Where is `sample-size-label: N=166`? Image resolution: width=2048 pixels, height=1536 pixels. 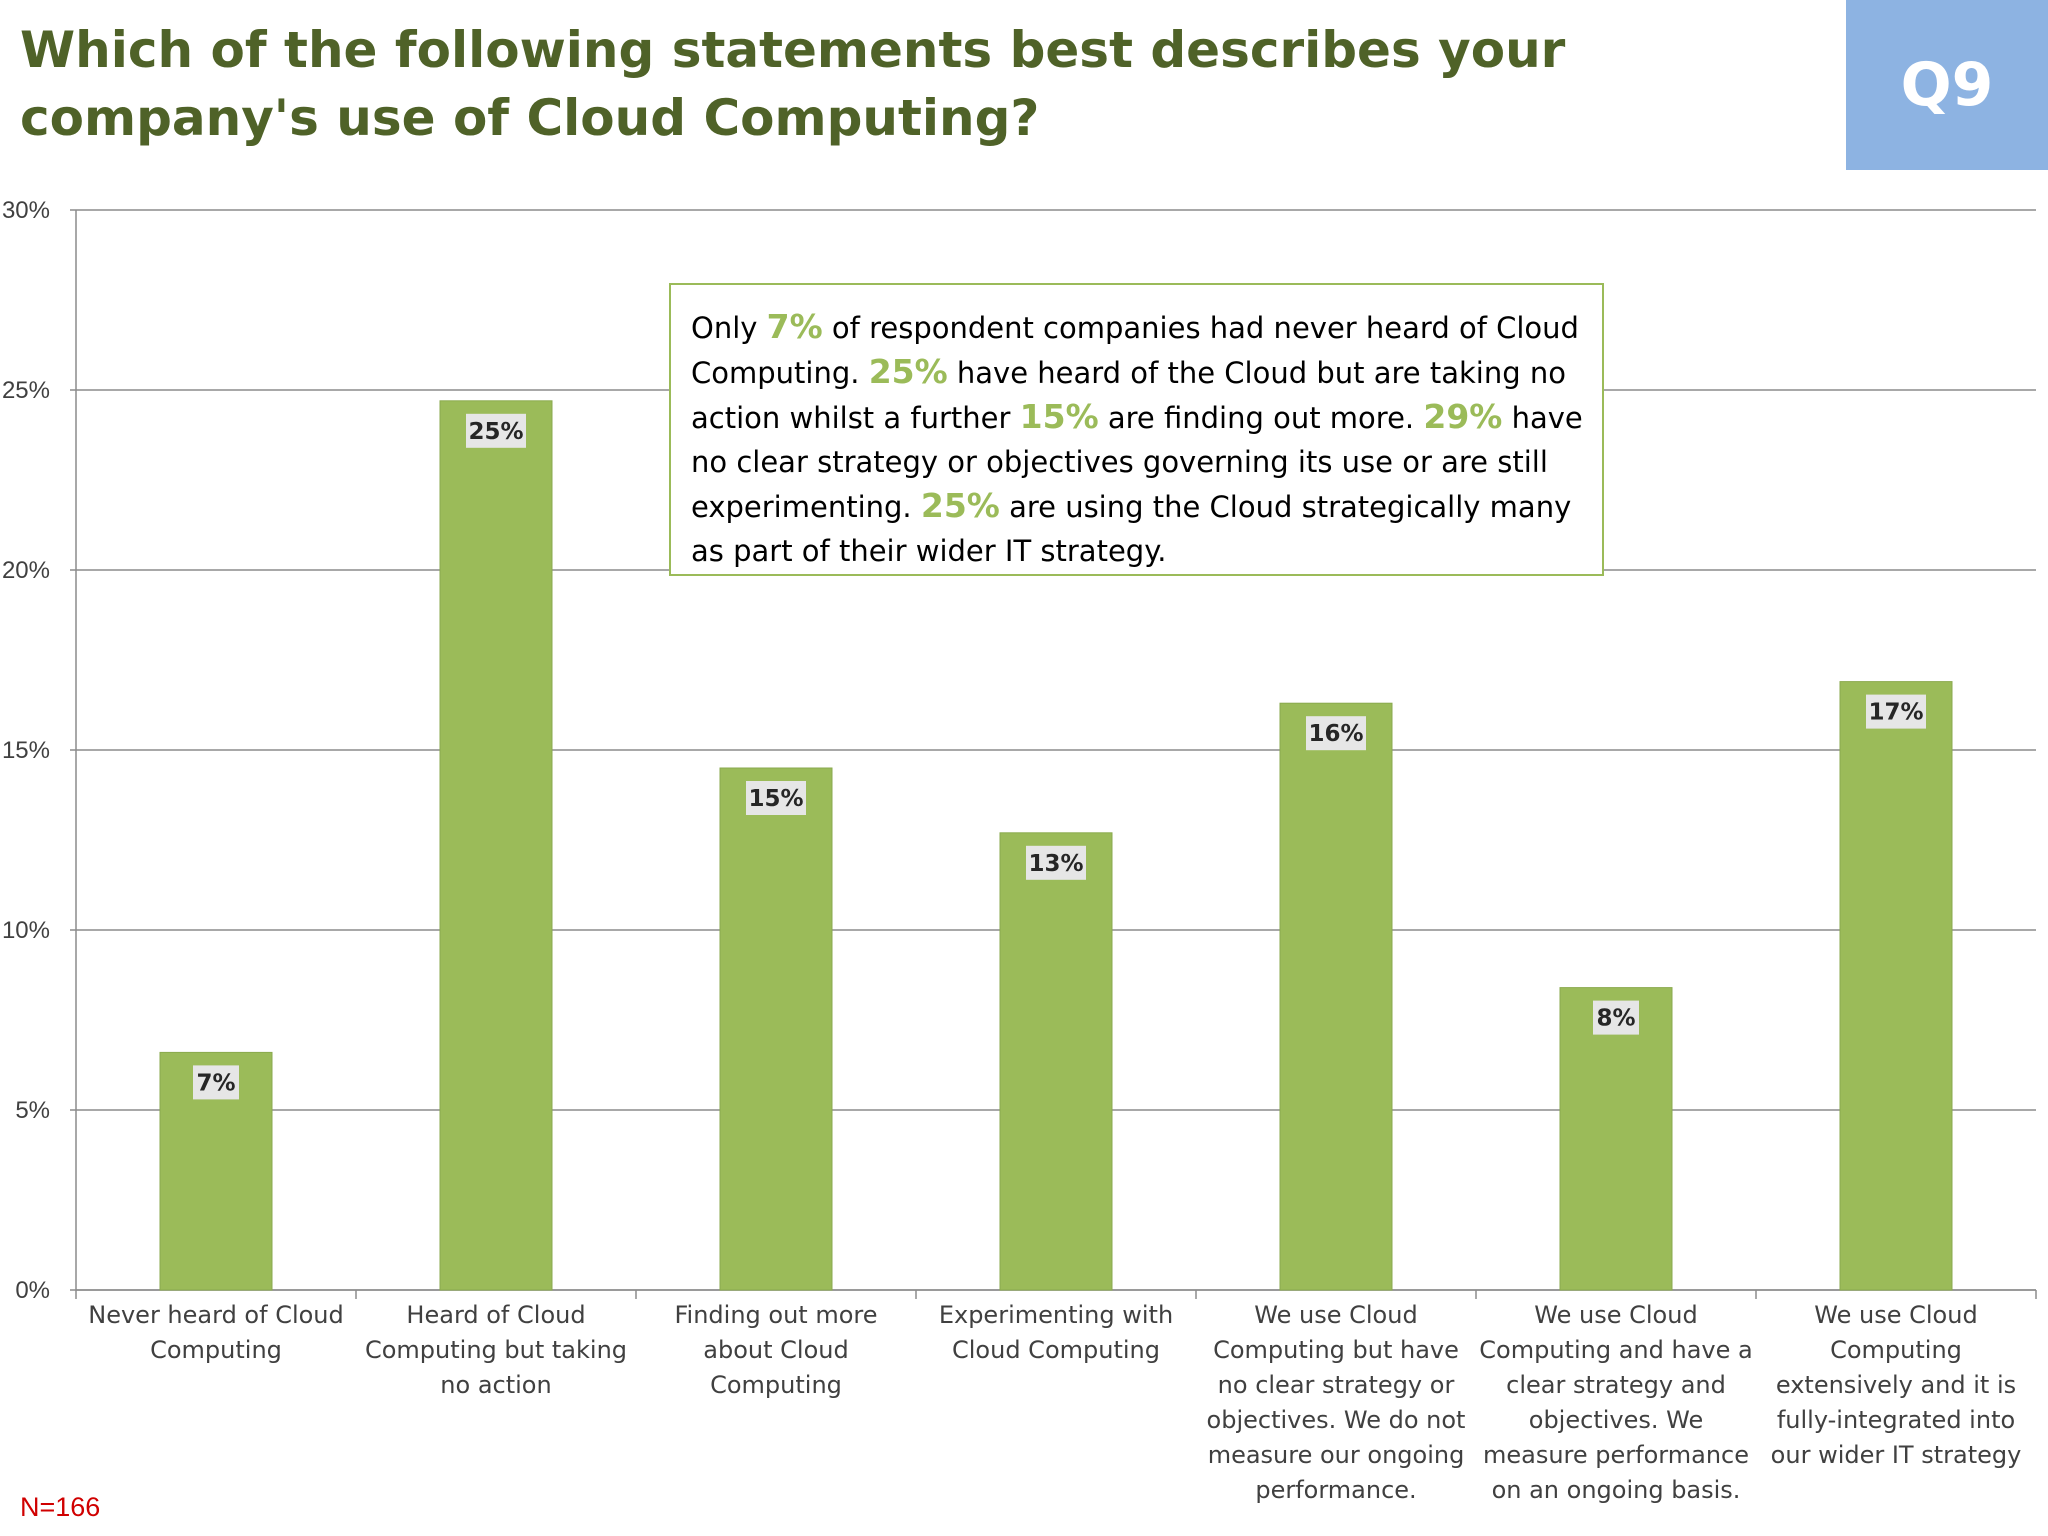 sample-size-label: N=166 is located at coordinates (60, 1507).